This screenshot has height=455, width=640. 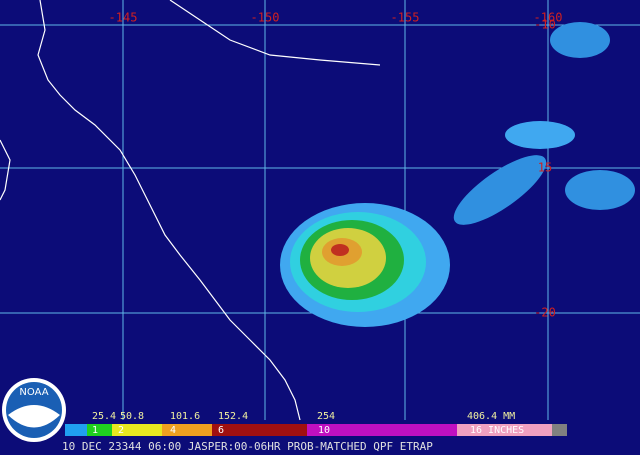 I want to click on mm-label: 25.4, so click(x=104, y=416).